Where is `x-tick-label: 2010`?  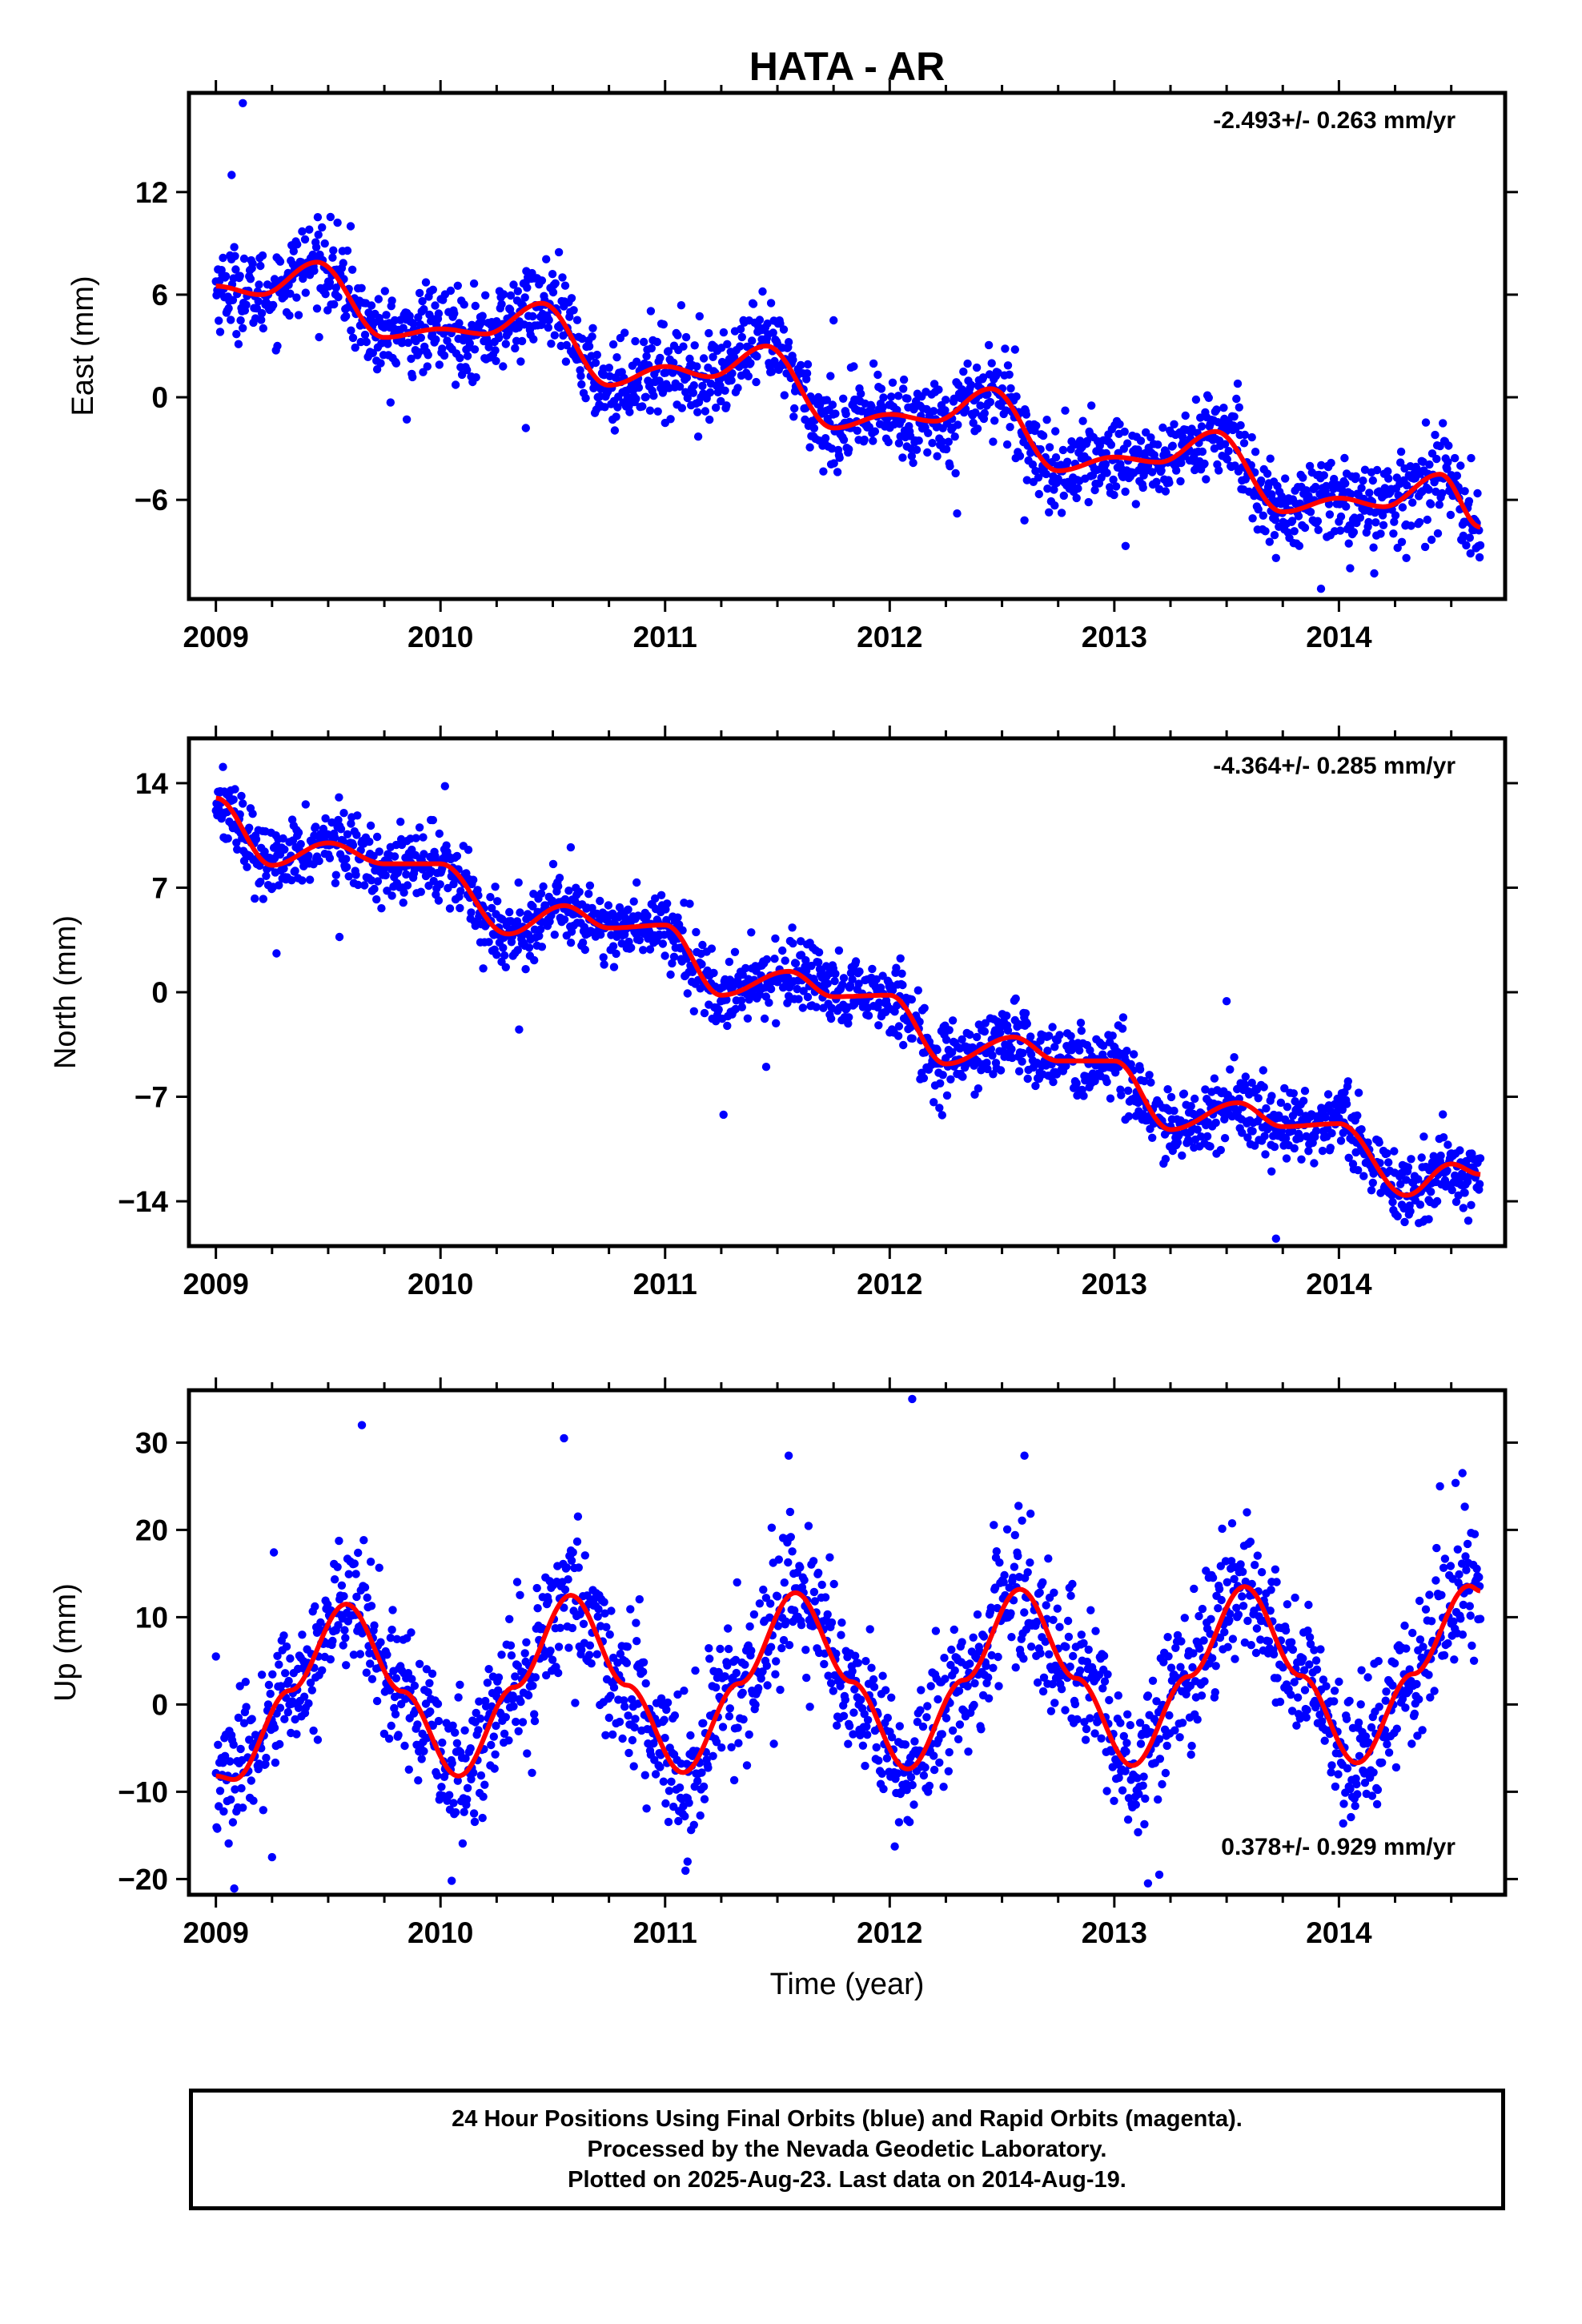 x-tick-label: 2010 is located at coordinates (441, 1284).